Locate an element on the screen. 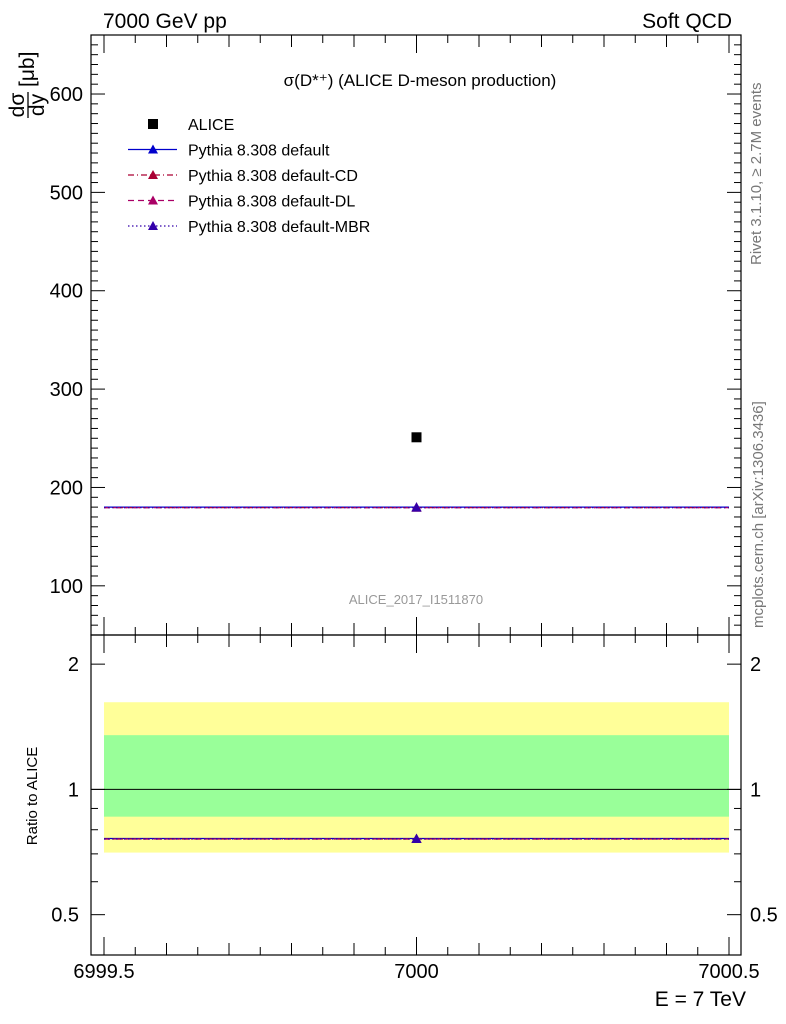 The image size is (786, 1024). legend-label: Pythia 8.308 default-CD is located at coordinates (273, 176).